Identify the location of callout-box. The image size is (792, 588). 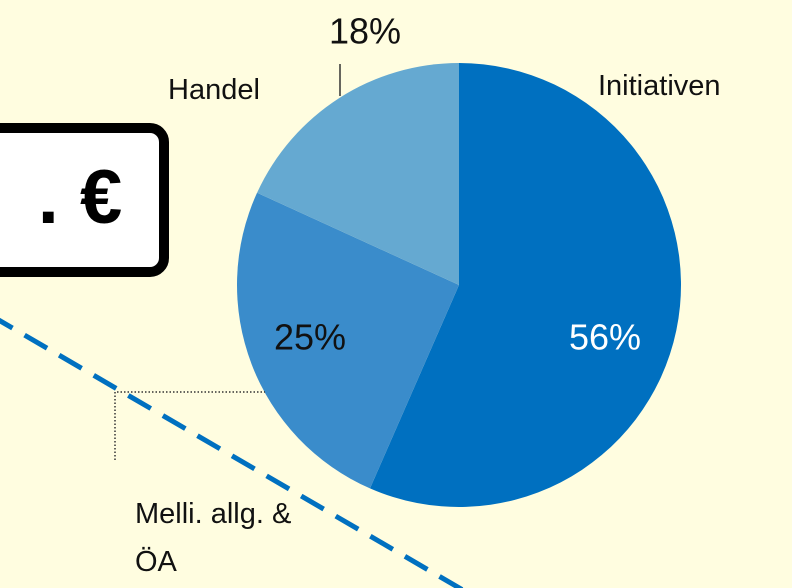
(84, 200).